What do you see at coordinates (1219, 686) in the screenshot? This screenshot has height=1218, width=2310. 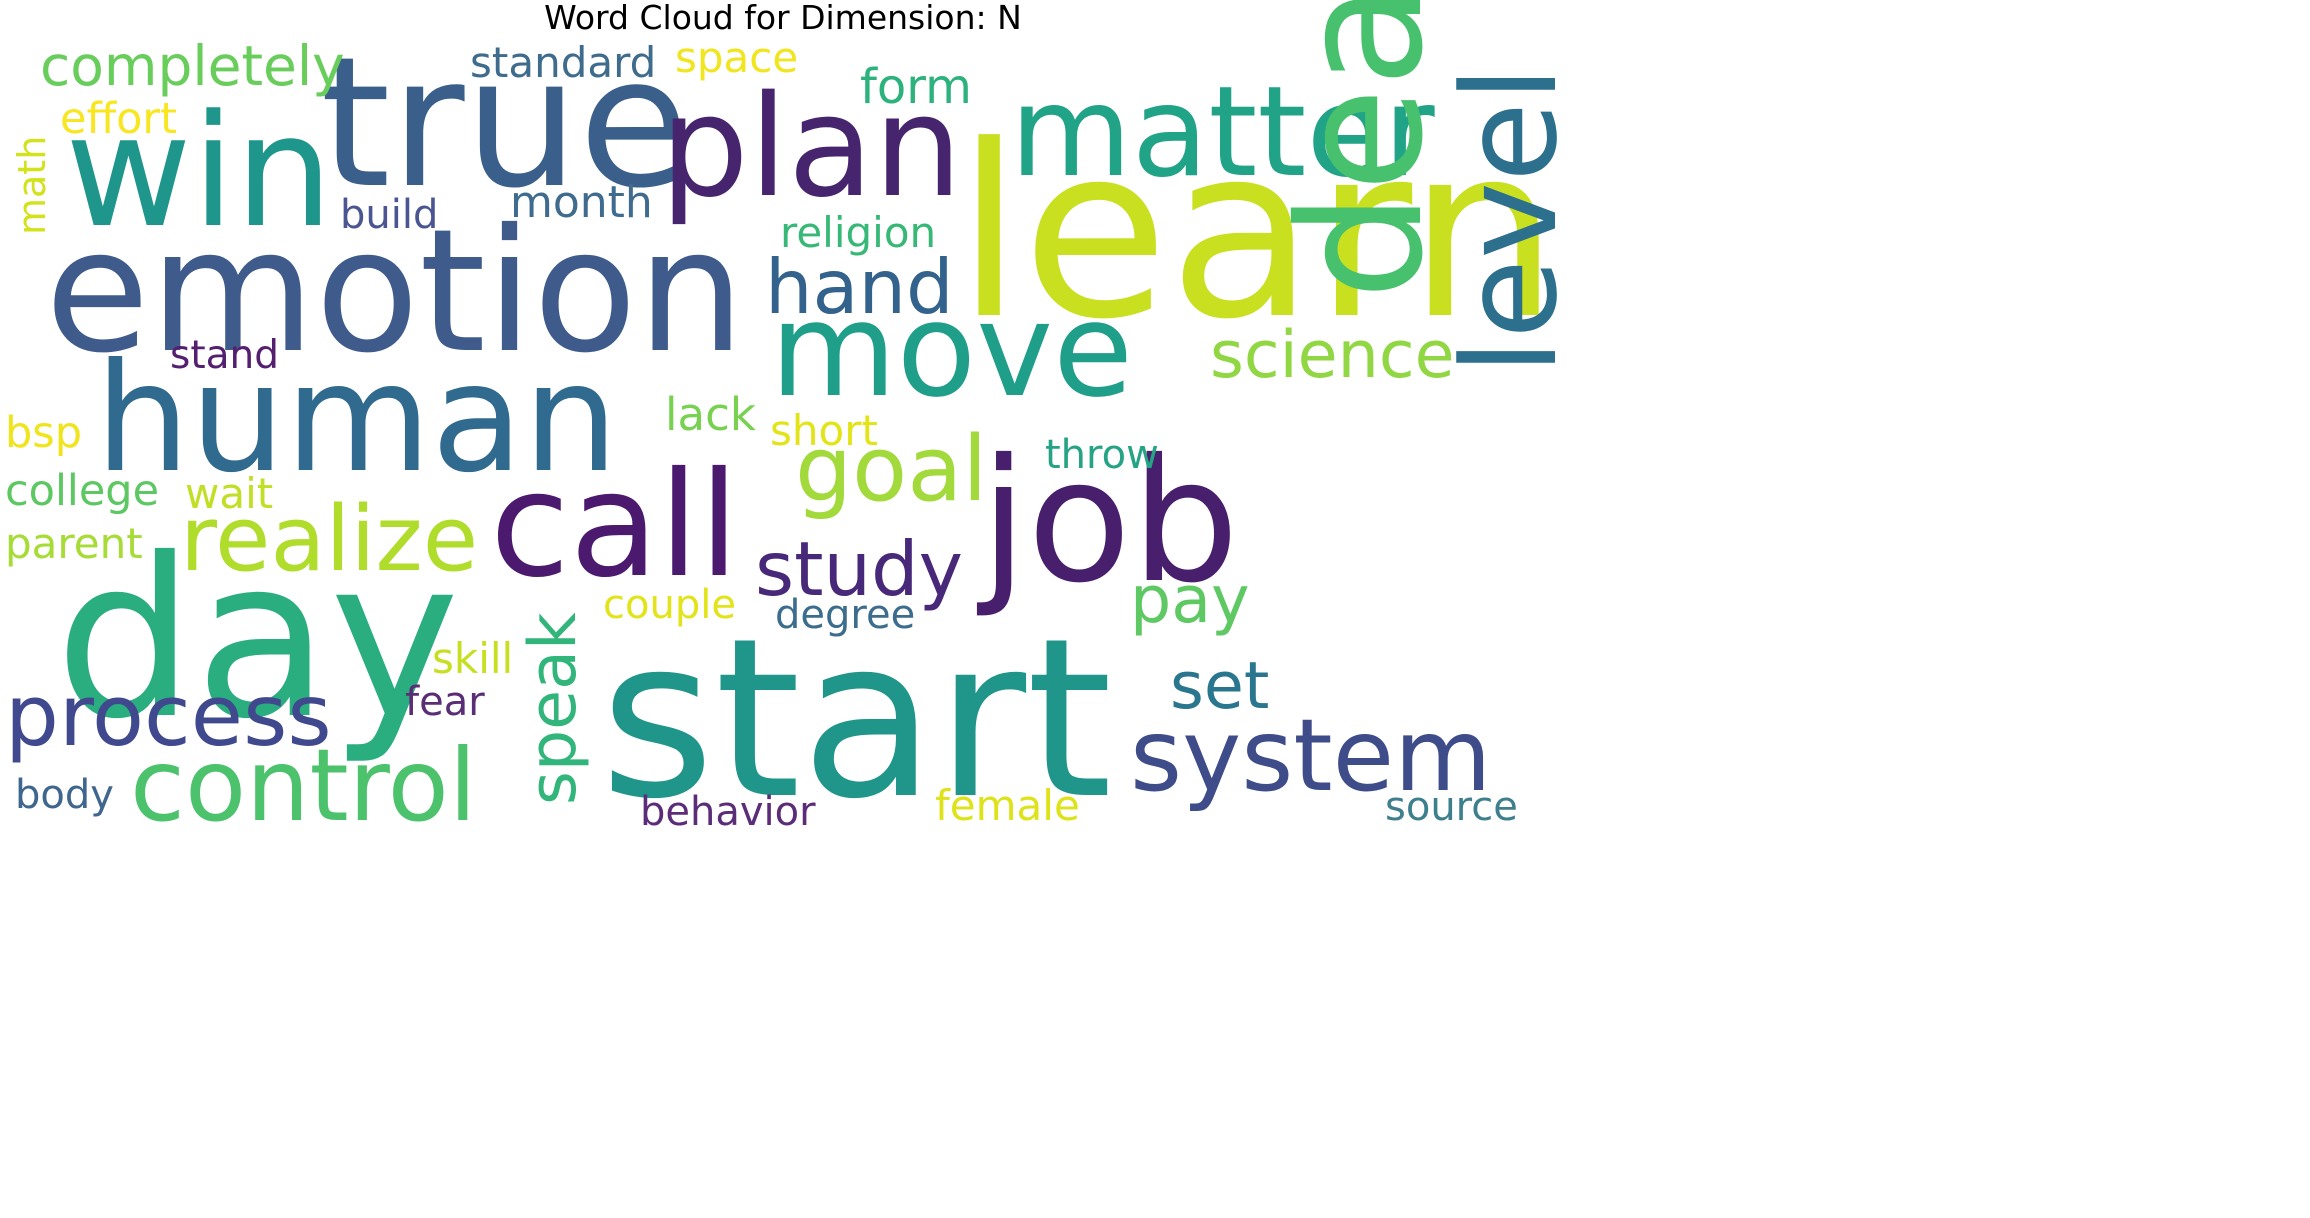 I see `word-set: set` at bounding box center [1219, 686].